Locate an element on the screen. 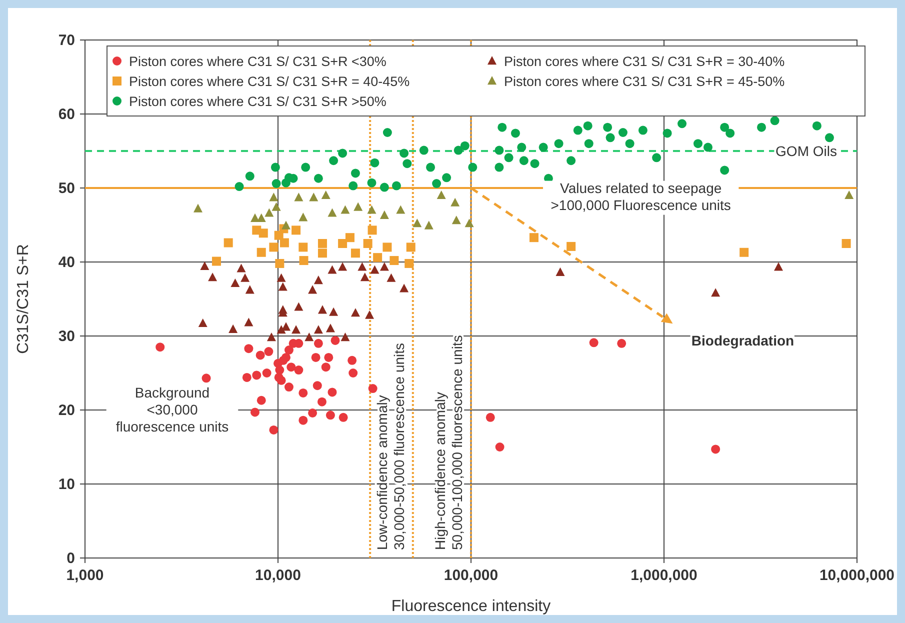 Image resolution: width=905 pixels, height=623 pixels. y-tick-label: 10 is located at coordinates (66, 484).